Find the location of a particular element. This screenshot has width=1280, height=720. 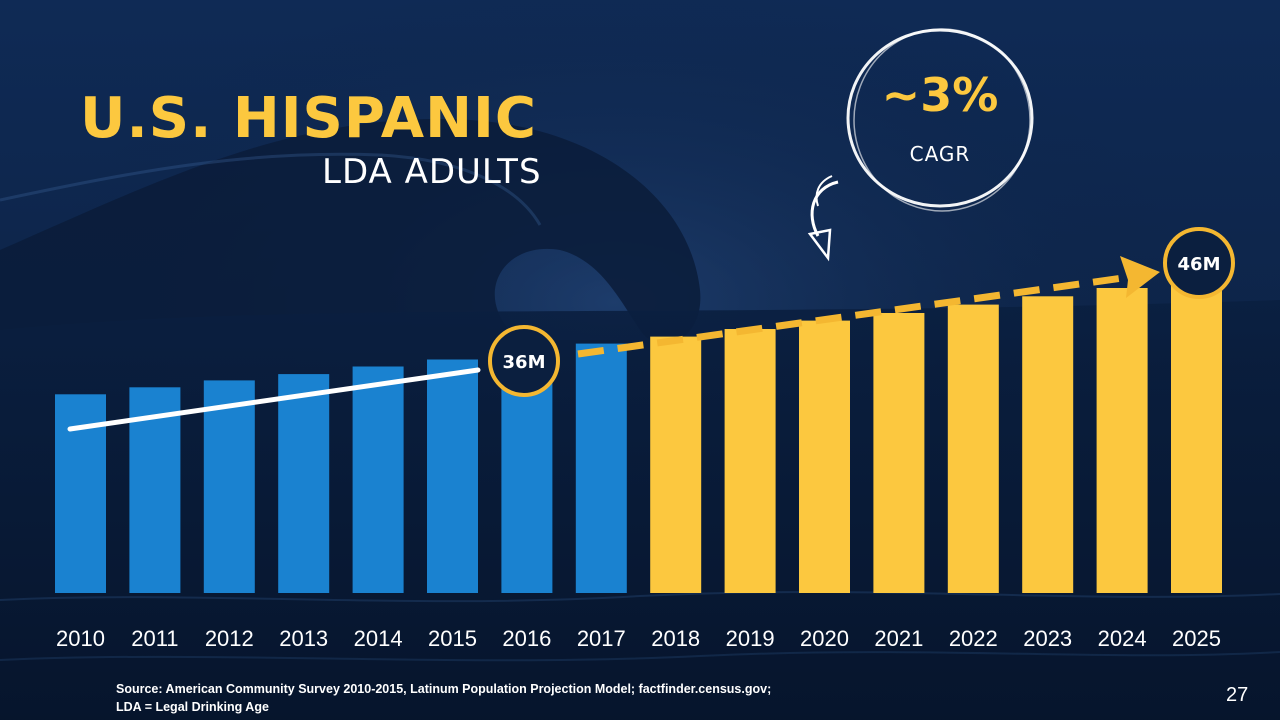

bar-2024 is located at coordinates (1122, 440).